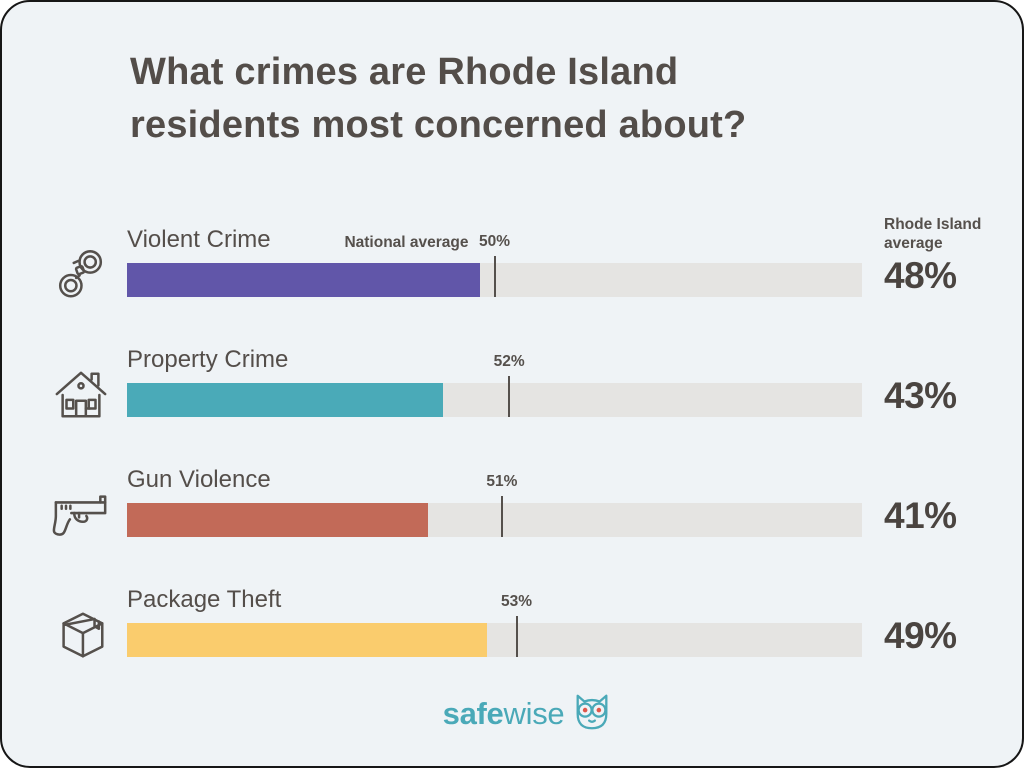 The height and width of the screenshot is (768, 1024). What do you see at coordinates (81, 635) in the screenshot?
I see `package-icon` at bounding box center [81, 635].